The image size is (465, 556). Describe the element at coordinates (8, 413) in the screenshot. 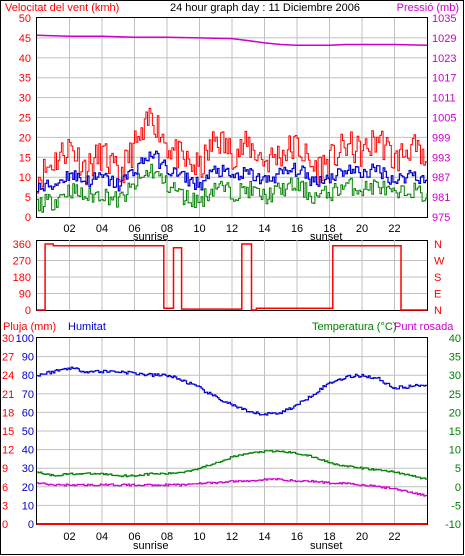

I see `rain-tick-label: 18` at that location.